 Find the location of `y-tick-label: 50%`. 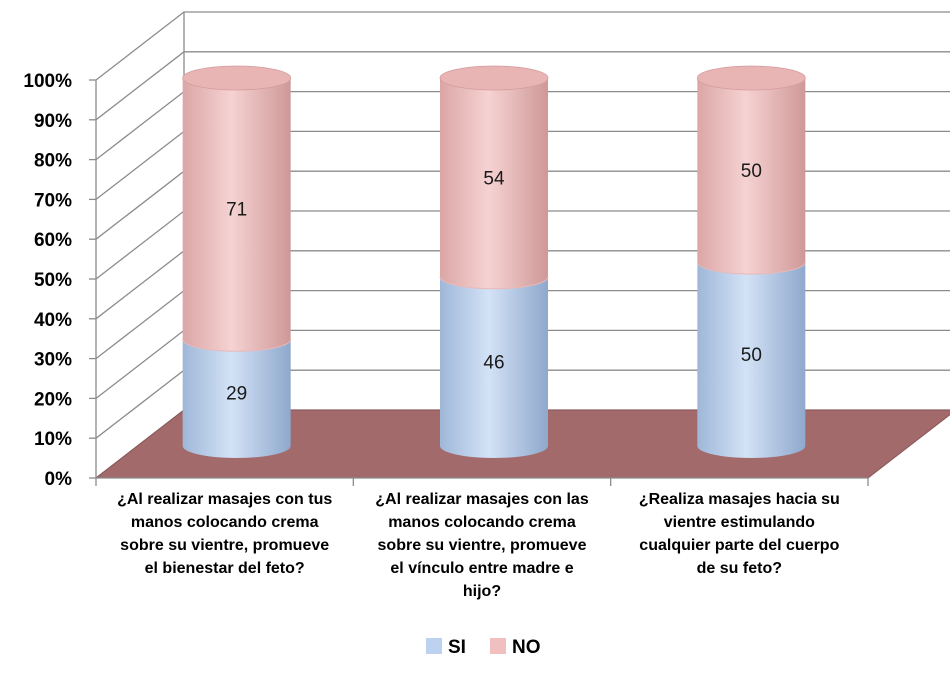

y-tick-label: 50% is located at coordinates (53, 280).